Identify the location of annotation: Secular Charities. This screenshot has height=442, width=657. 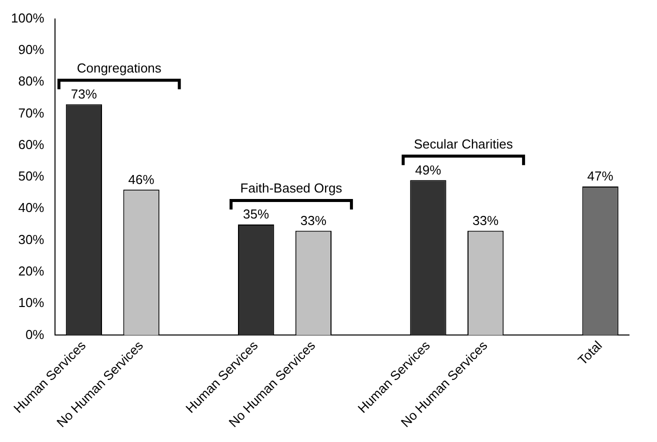
(464, 144).